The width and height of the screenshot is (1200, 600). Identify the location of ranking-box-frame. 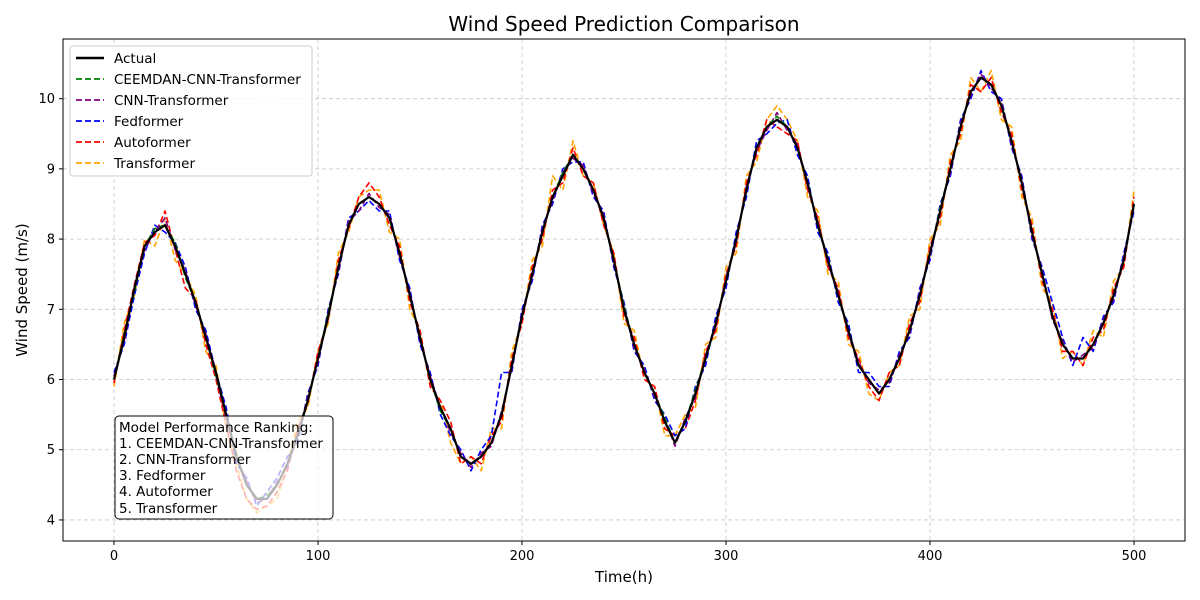
(224, 467).